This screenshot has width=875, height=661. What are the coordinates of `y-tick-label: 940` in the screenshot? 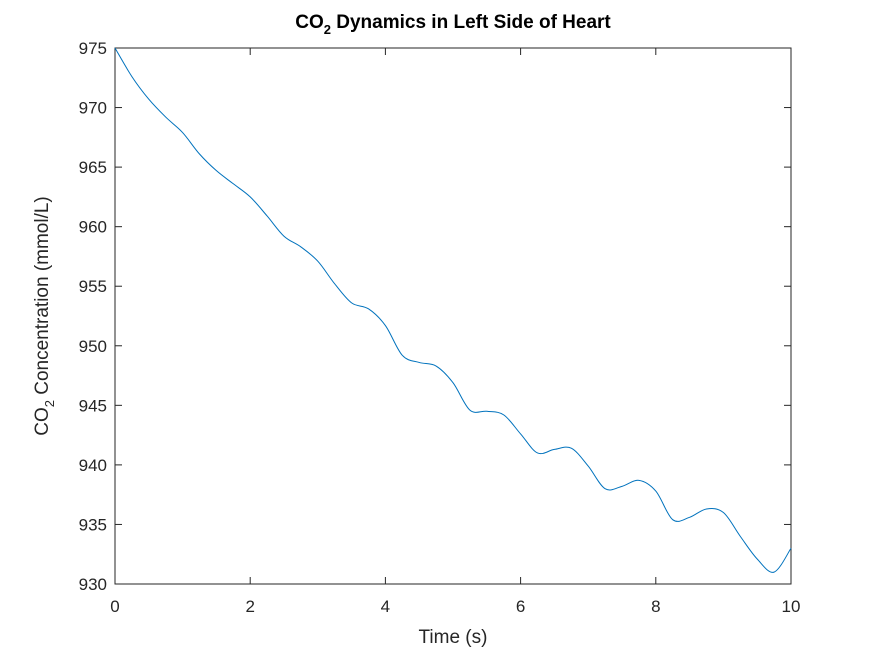 It's located at (93, 465).